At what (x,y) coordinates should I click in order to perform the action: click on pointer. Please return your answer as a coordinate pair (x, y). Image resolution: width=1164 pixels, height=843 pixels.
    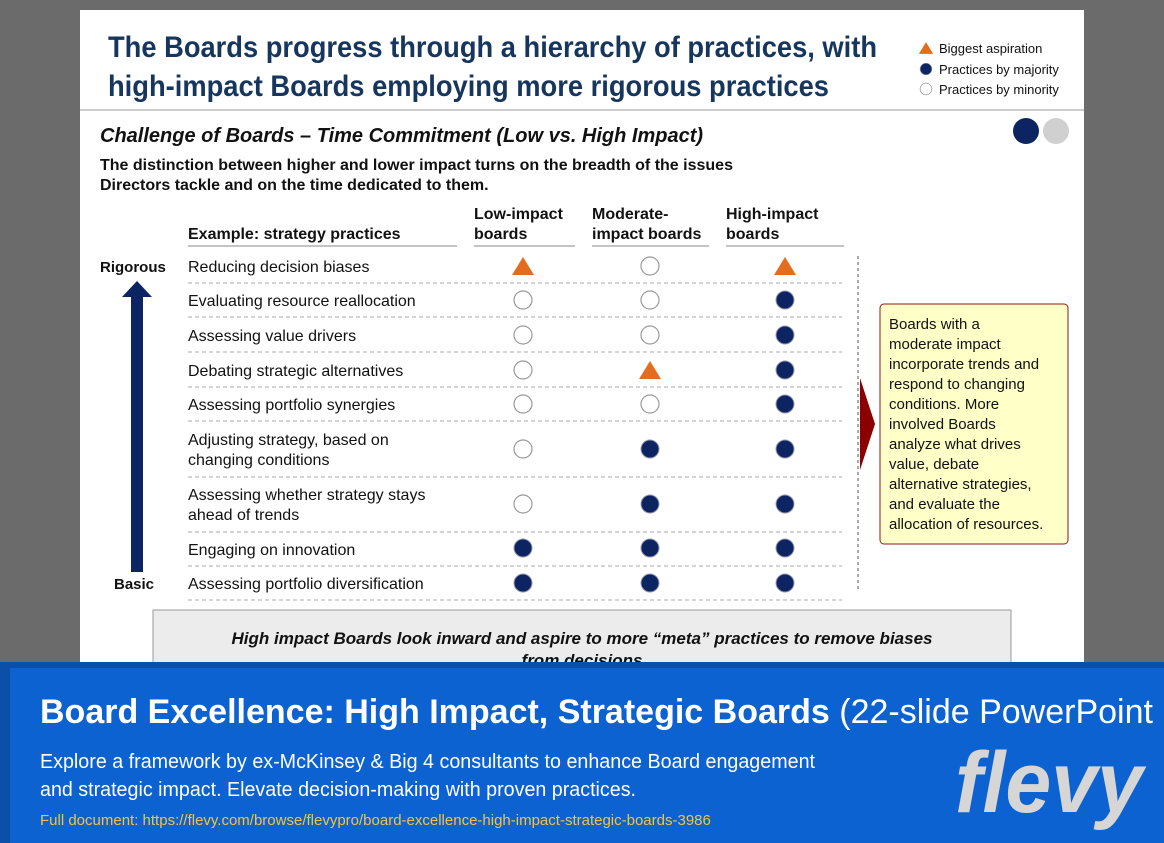
    Looking at the image, I should click on (867, 424).